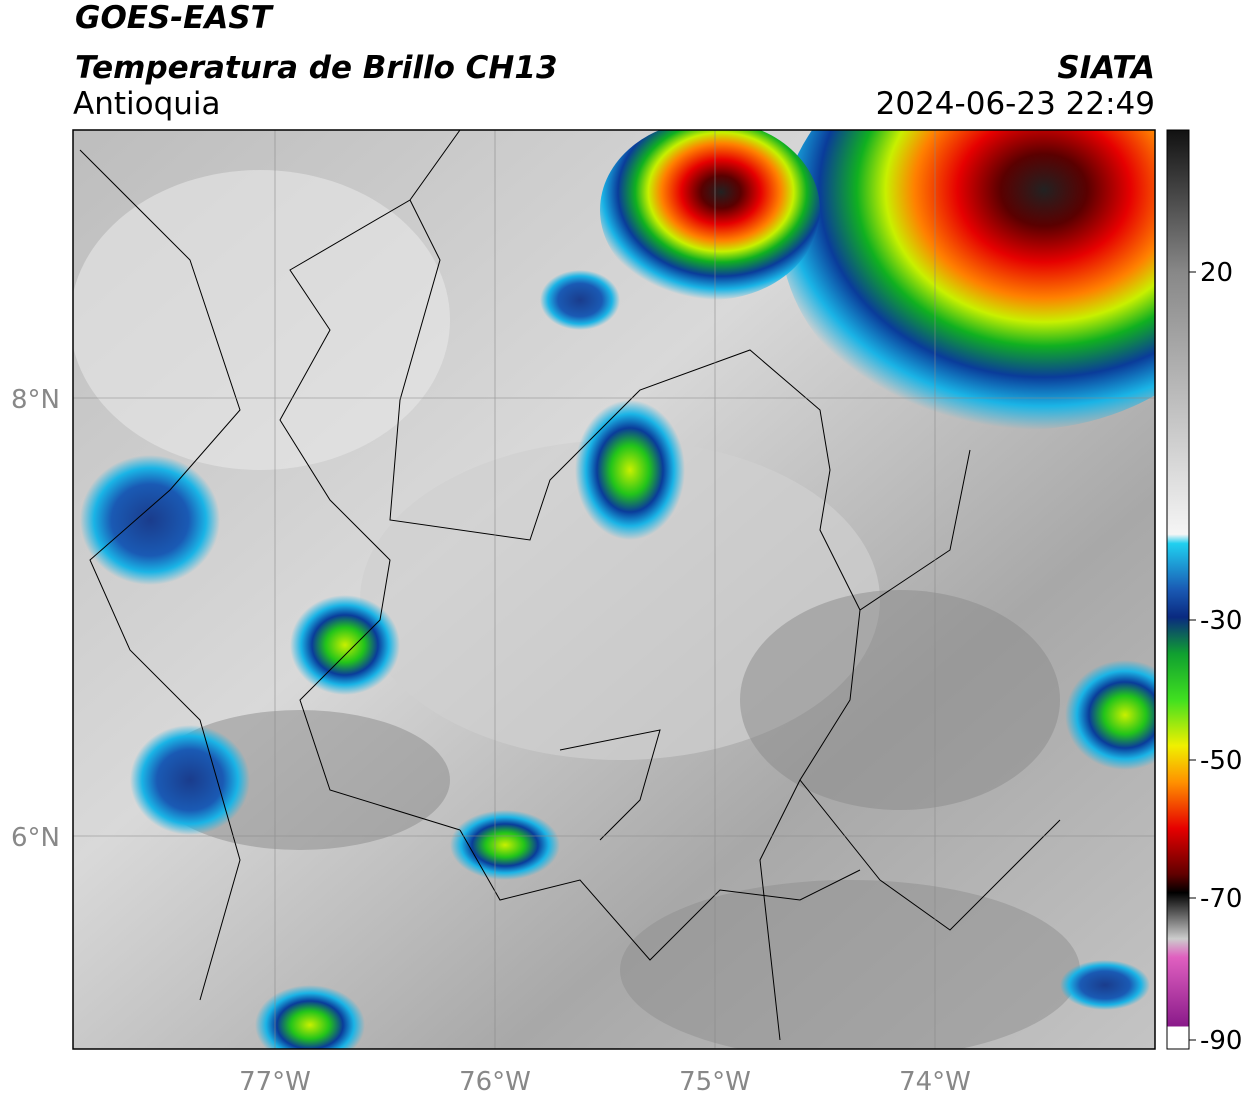  Describe the element at coordinates (1221, 899) in the screenshot. I see `colorbar-tick-label: -70` at that location.